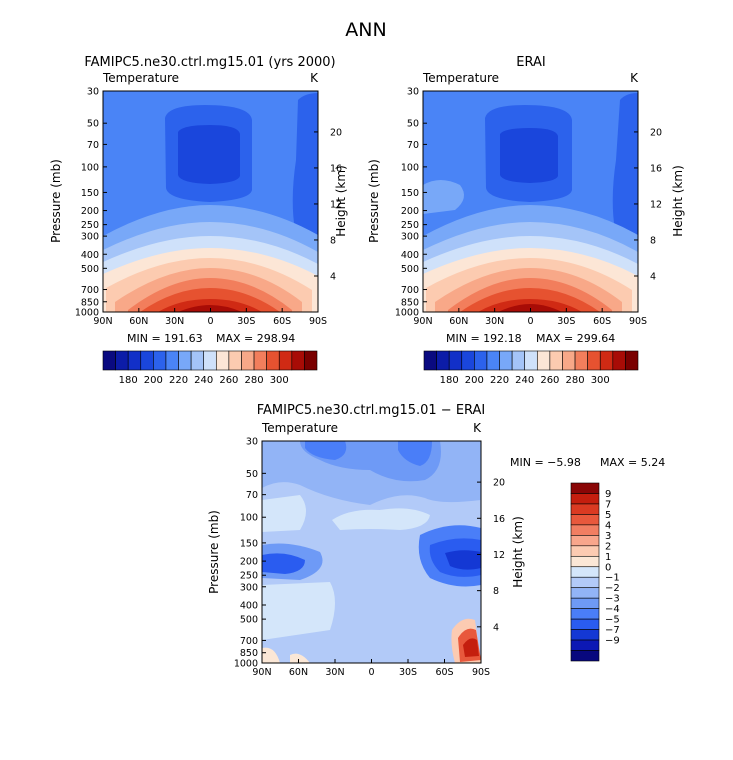  What do you see at coordinates (336, 132) in the screenshot?
I see `height-tick-label: 20` at bounding box center [336, 132].